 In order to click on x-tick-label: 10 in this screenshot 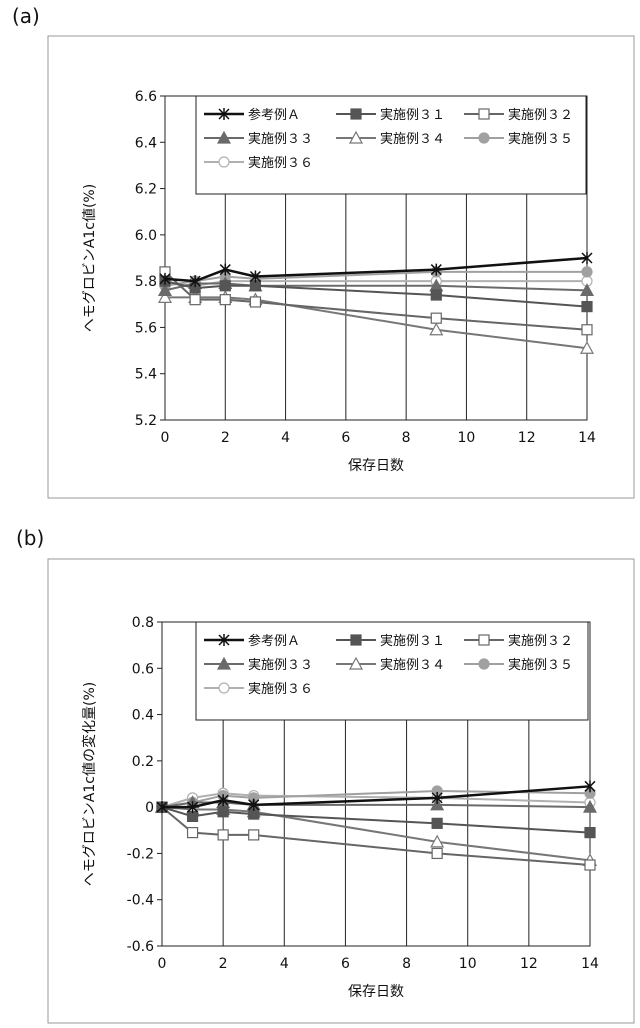, I will do `click(468, 964)`.